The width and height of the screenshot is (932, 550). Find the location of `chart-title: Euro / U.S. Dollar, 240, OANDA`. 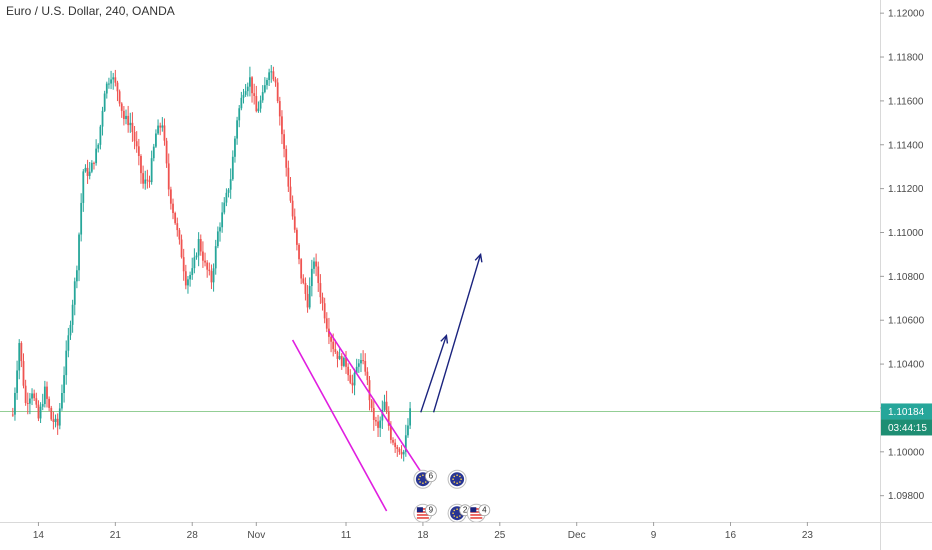

chart-title: Euro / U.S. Dollar, 240, OANDA is located at coordinates (90, 11).